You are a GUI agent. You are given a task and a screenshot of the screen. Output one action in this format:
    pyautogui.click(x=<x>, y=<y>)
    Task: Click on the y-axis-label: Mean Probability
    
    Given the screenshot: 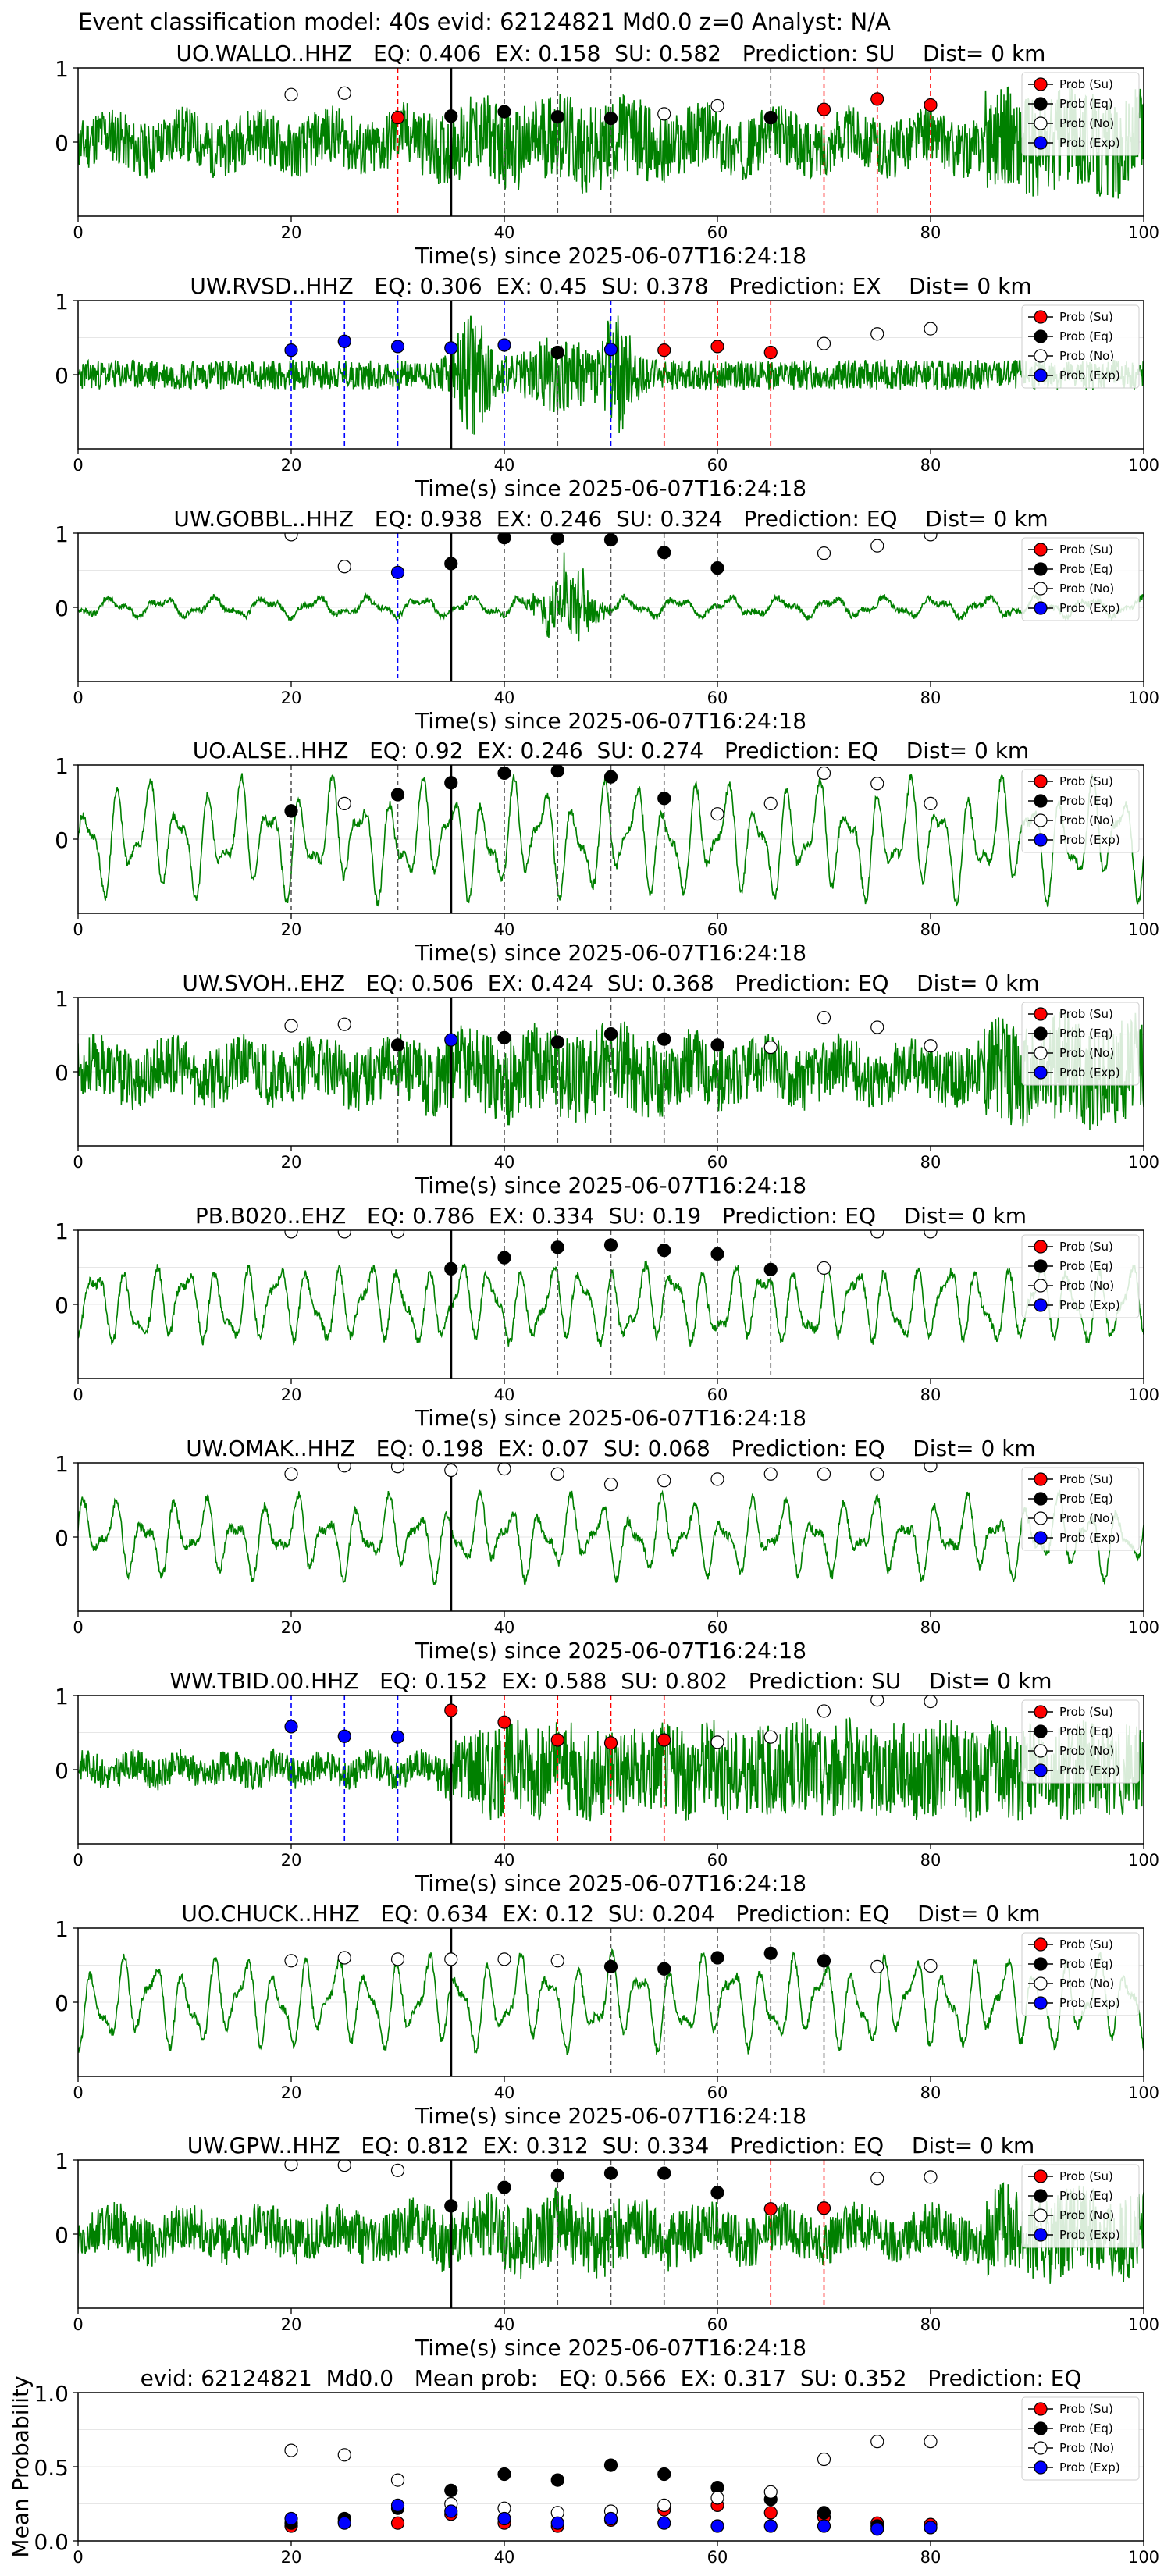 What is the action you would take?
    pyautogui.click(x=21, y=2466)
    